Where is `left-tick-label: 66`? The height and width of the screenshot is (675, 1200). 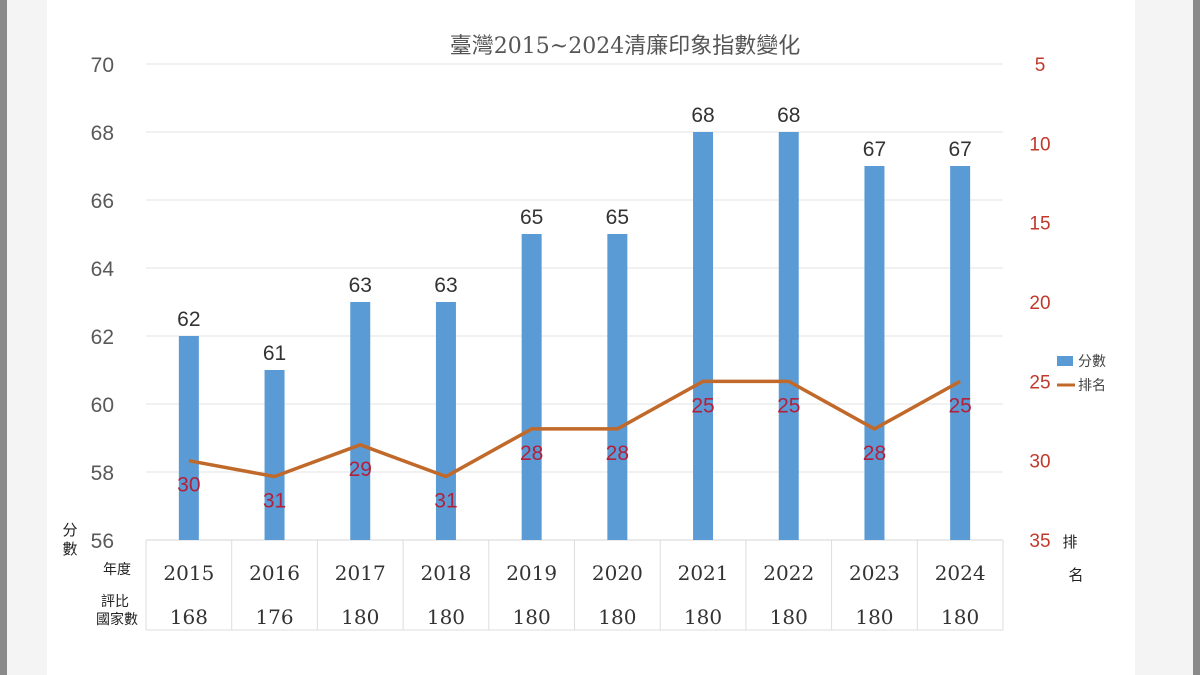
left-tick-label: 66 is located at coordinates (102, 201).